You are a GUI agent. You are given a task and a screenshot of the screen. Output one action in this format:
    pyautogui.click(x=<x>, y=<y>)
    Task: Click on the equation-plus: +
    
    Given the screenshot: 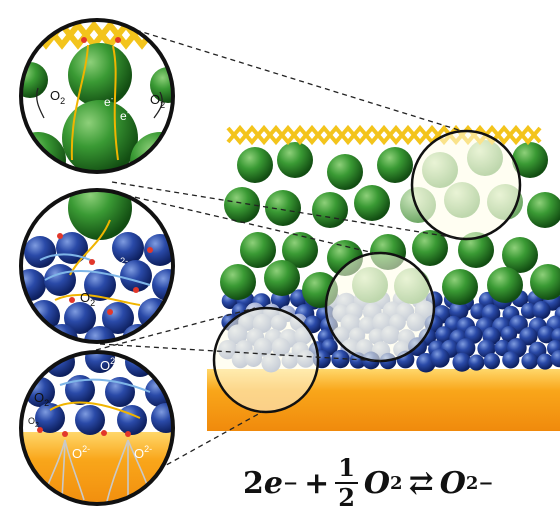 What is the action you would take?
    pyautogui.click(x=317, y=483)
    